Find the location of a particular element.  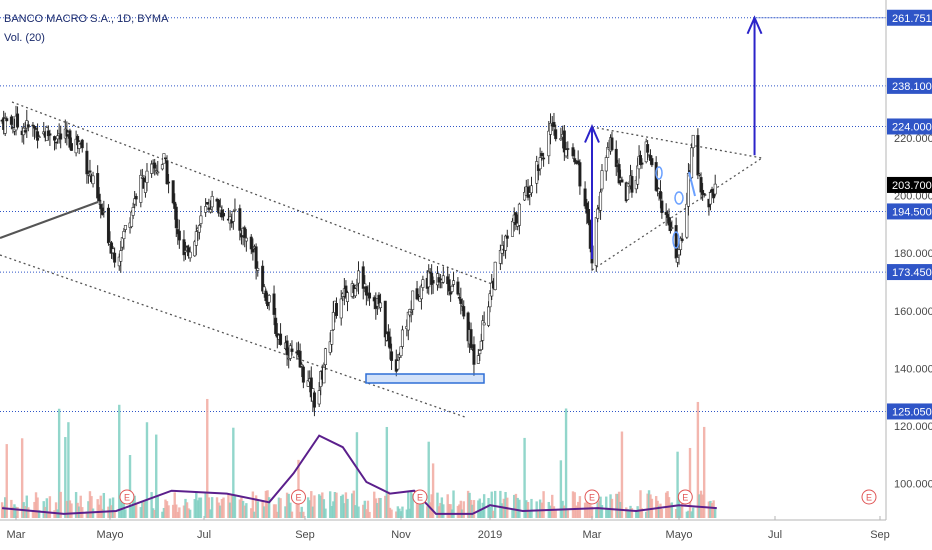

legend: BANCO MACRO S.A., 1D, BYMA Vol. (20) is located at coordinates (86, 28).